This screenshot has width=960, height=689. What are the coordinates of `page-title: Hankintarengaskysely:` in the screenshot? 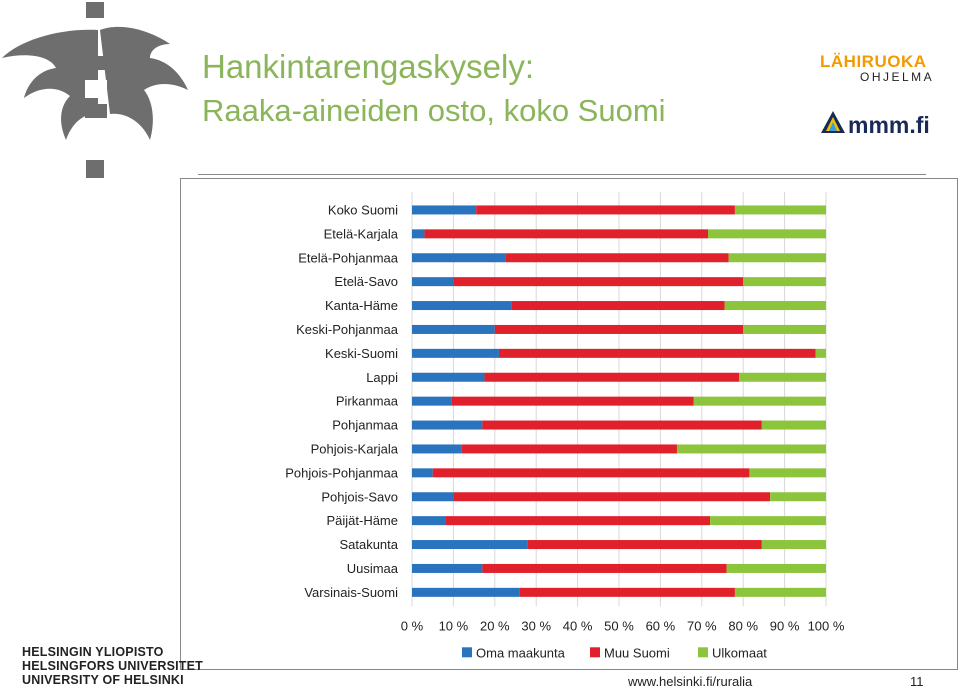 It's located at (368, 66).